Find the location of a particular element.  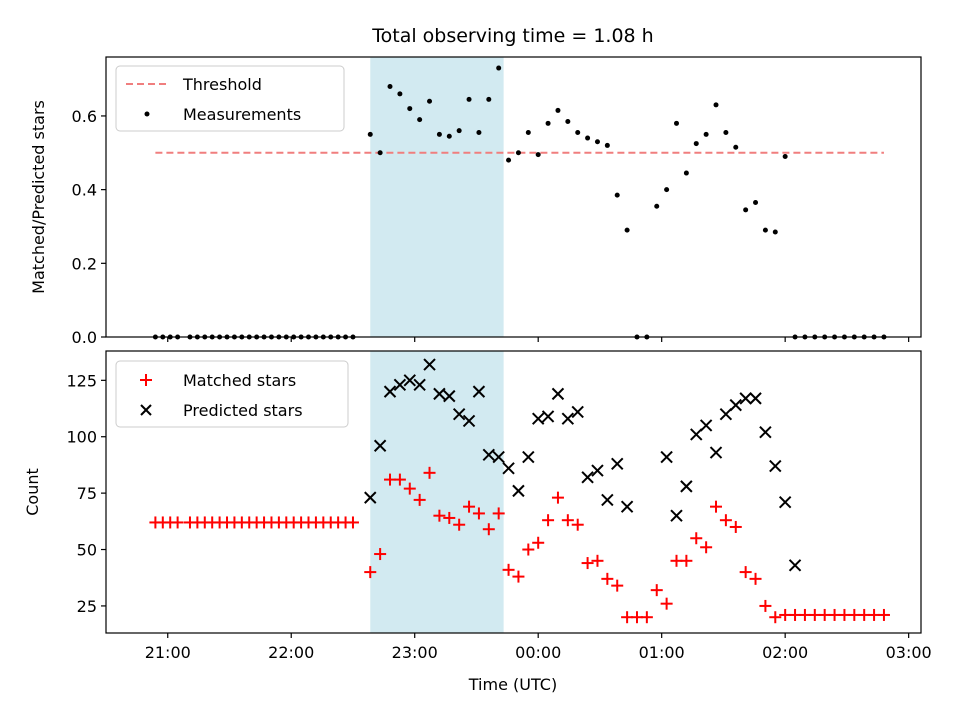

bottom-y-tick-label: 125 is located at coordinates (81, 380).